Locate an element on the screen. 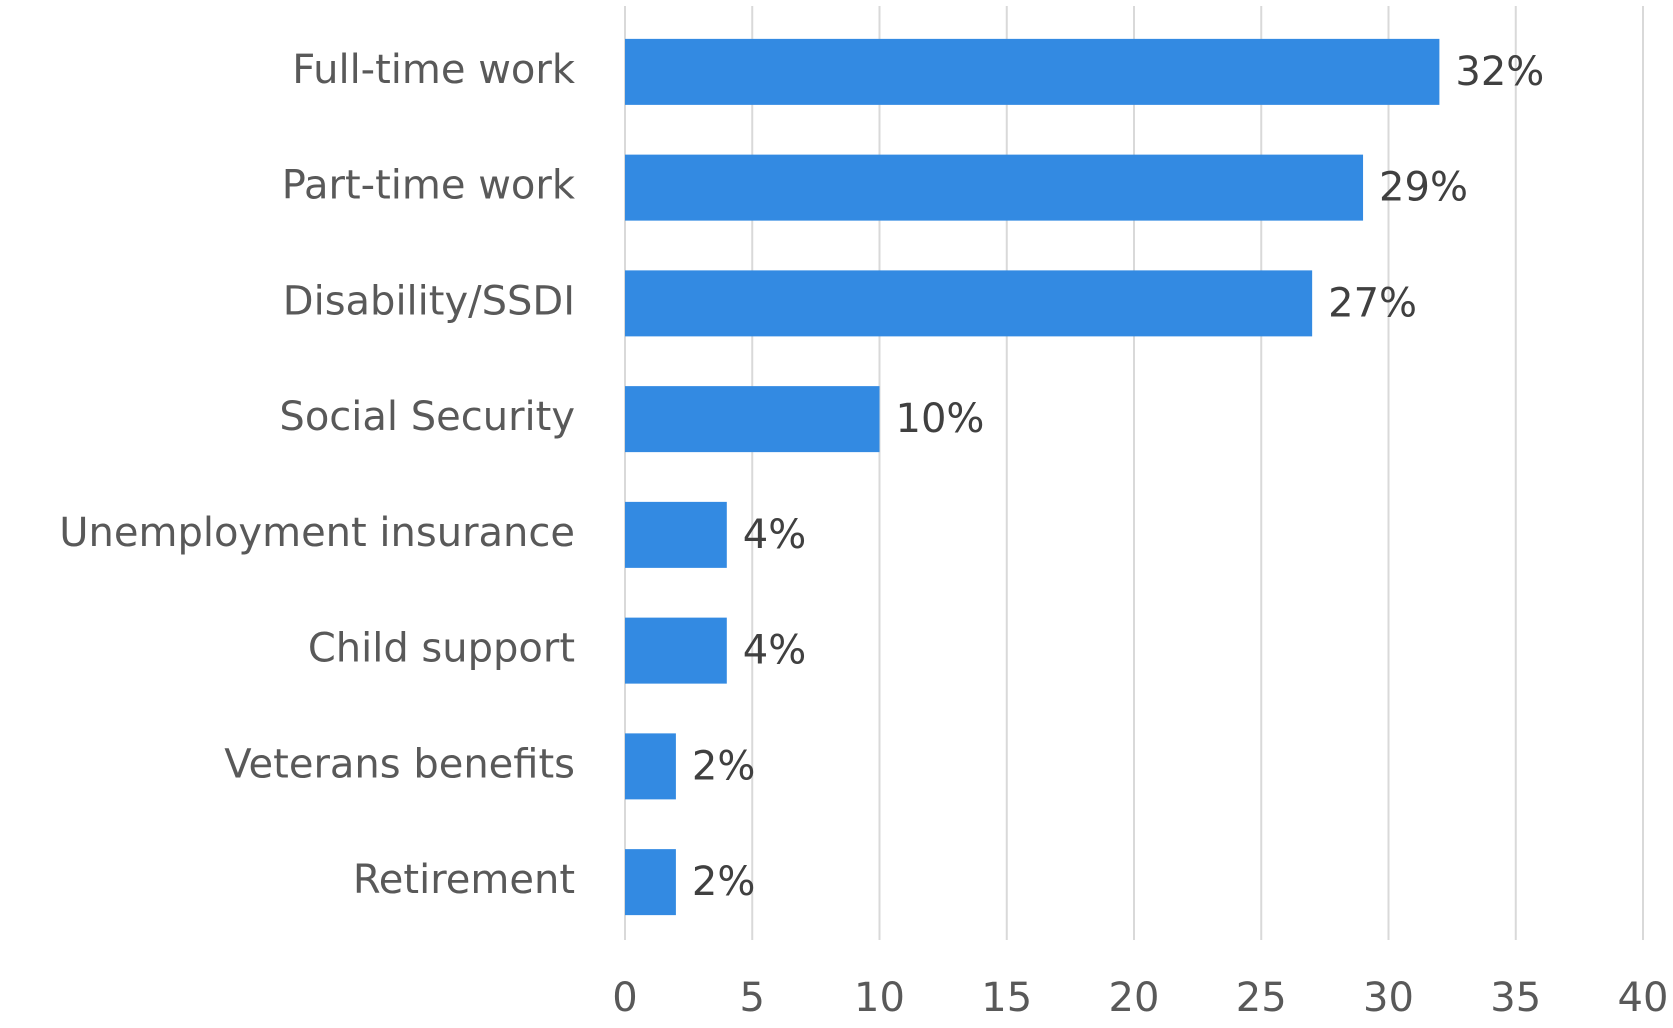 The width and height of the screenshot is (1673, 1028). category-label: Unemployment insurance is located at coordinates (317, 533).